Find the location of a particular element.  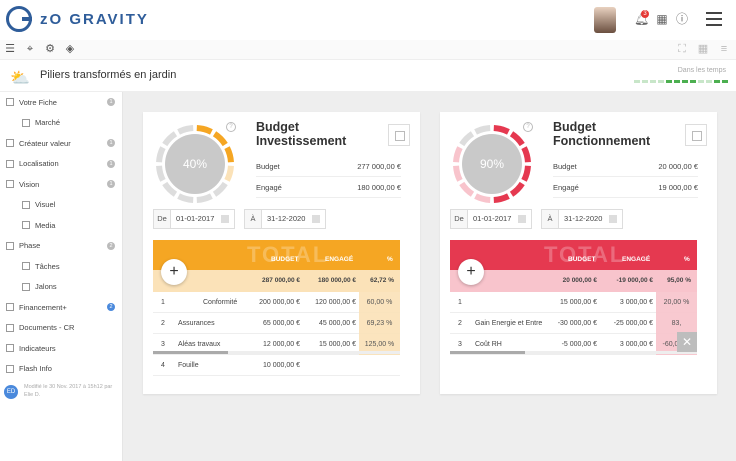

close-icon: ✕ is located at coordinates (687, 342).